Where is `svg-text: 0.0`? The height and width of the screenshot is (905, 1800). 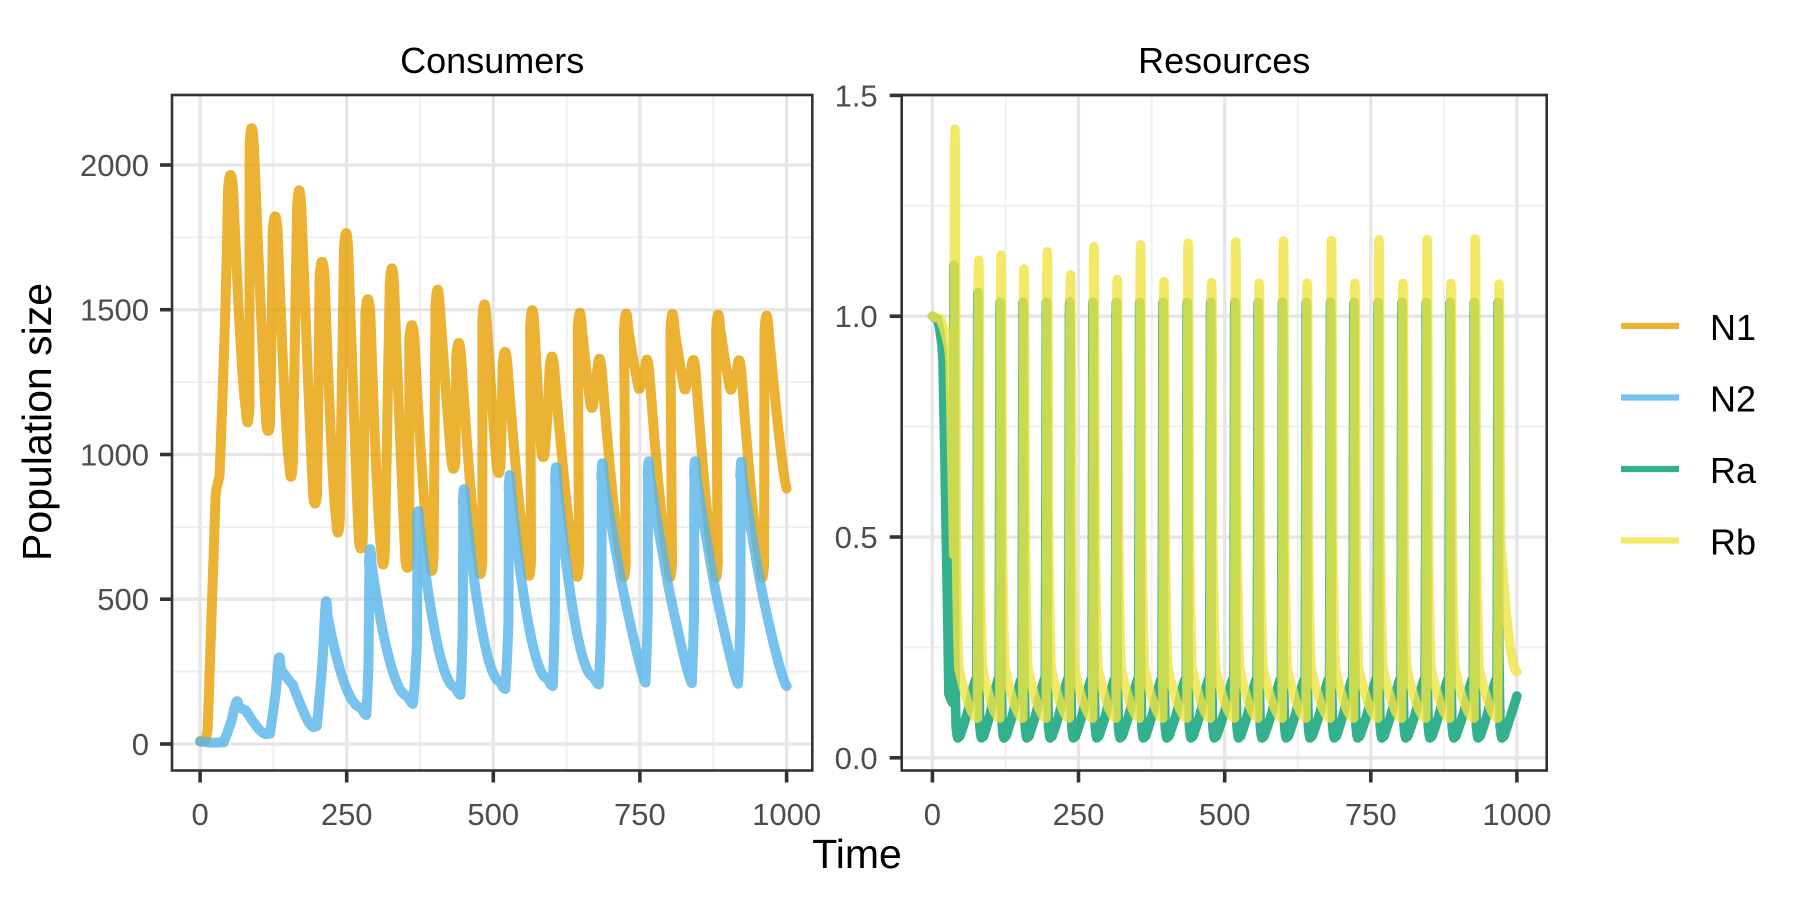
svg-text: 0.0 is located at coordinates (856, 758).